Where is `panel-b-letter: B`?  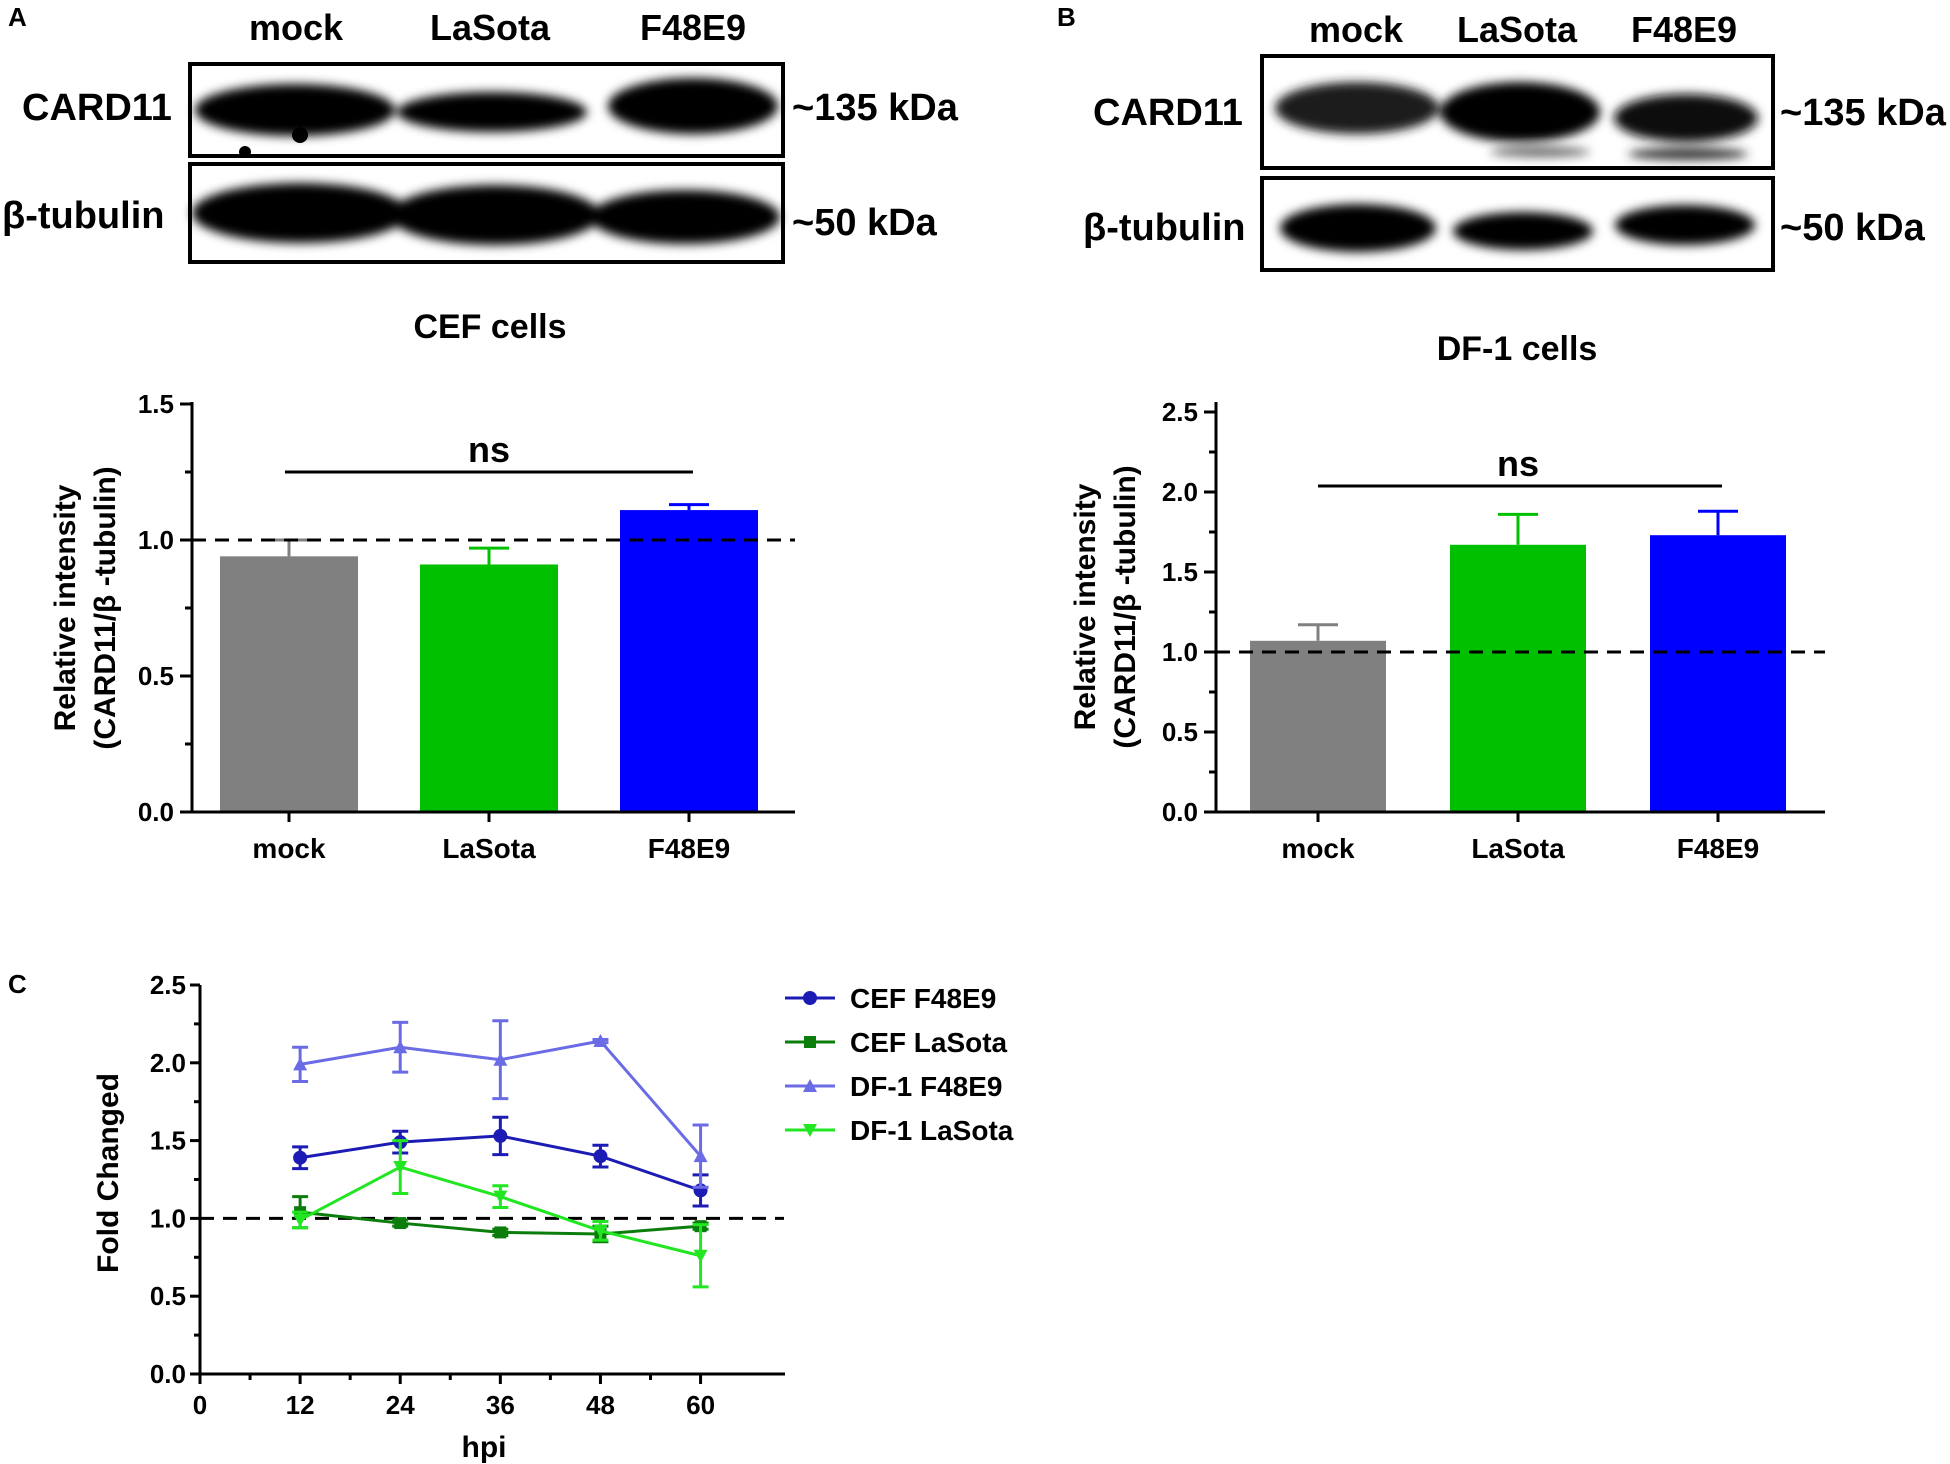
panel-b-letter: B is located at coordinates (1066, 17).